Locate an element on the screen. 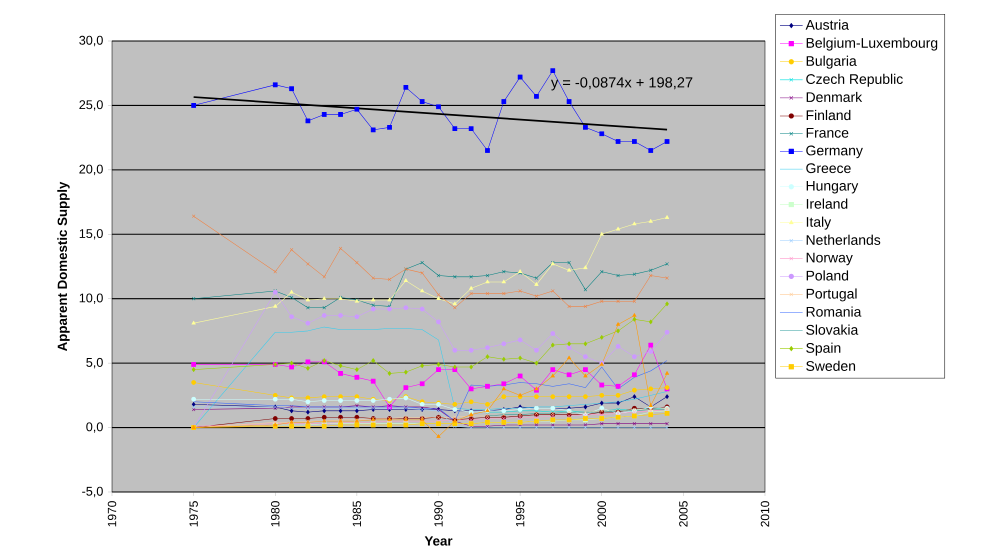  legend-label: Bulgaria is located at coordinates (831, 62).